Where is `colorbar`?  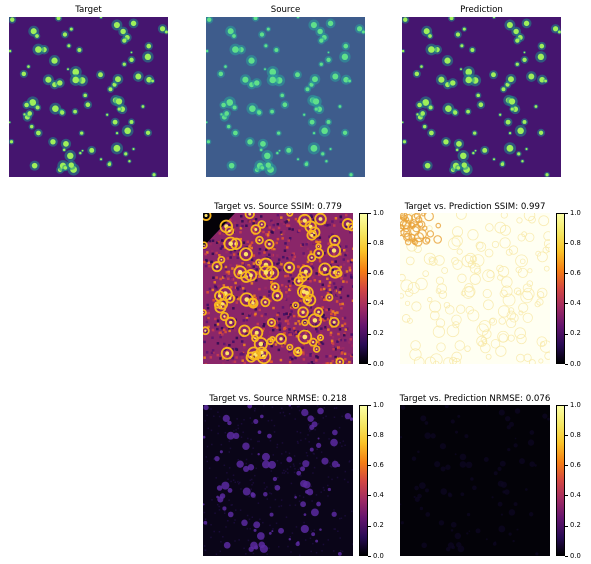 colorbar is located at coordinates (560, 480).